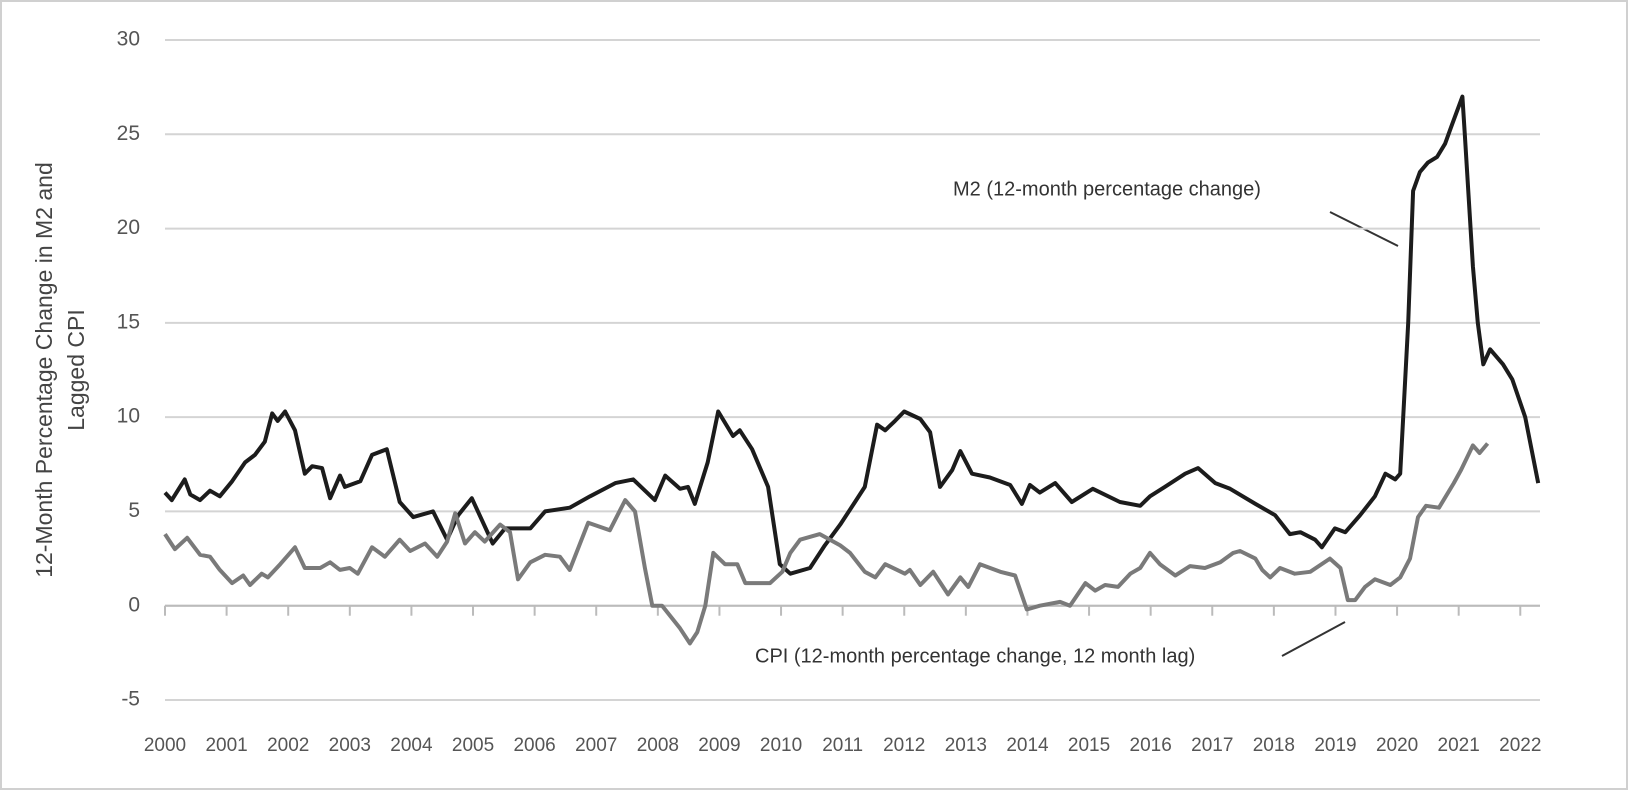 The width and height of the screenshot is (1630, 792). What do you see at coordinates (473, 745) in the screenshot?
I see `x-tick-label: 2005` at bounding box center [473, 745].